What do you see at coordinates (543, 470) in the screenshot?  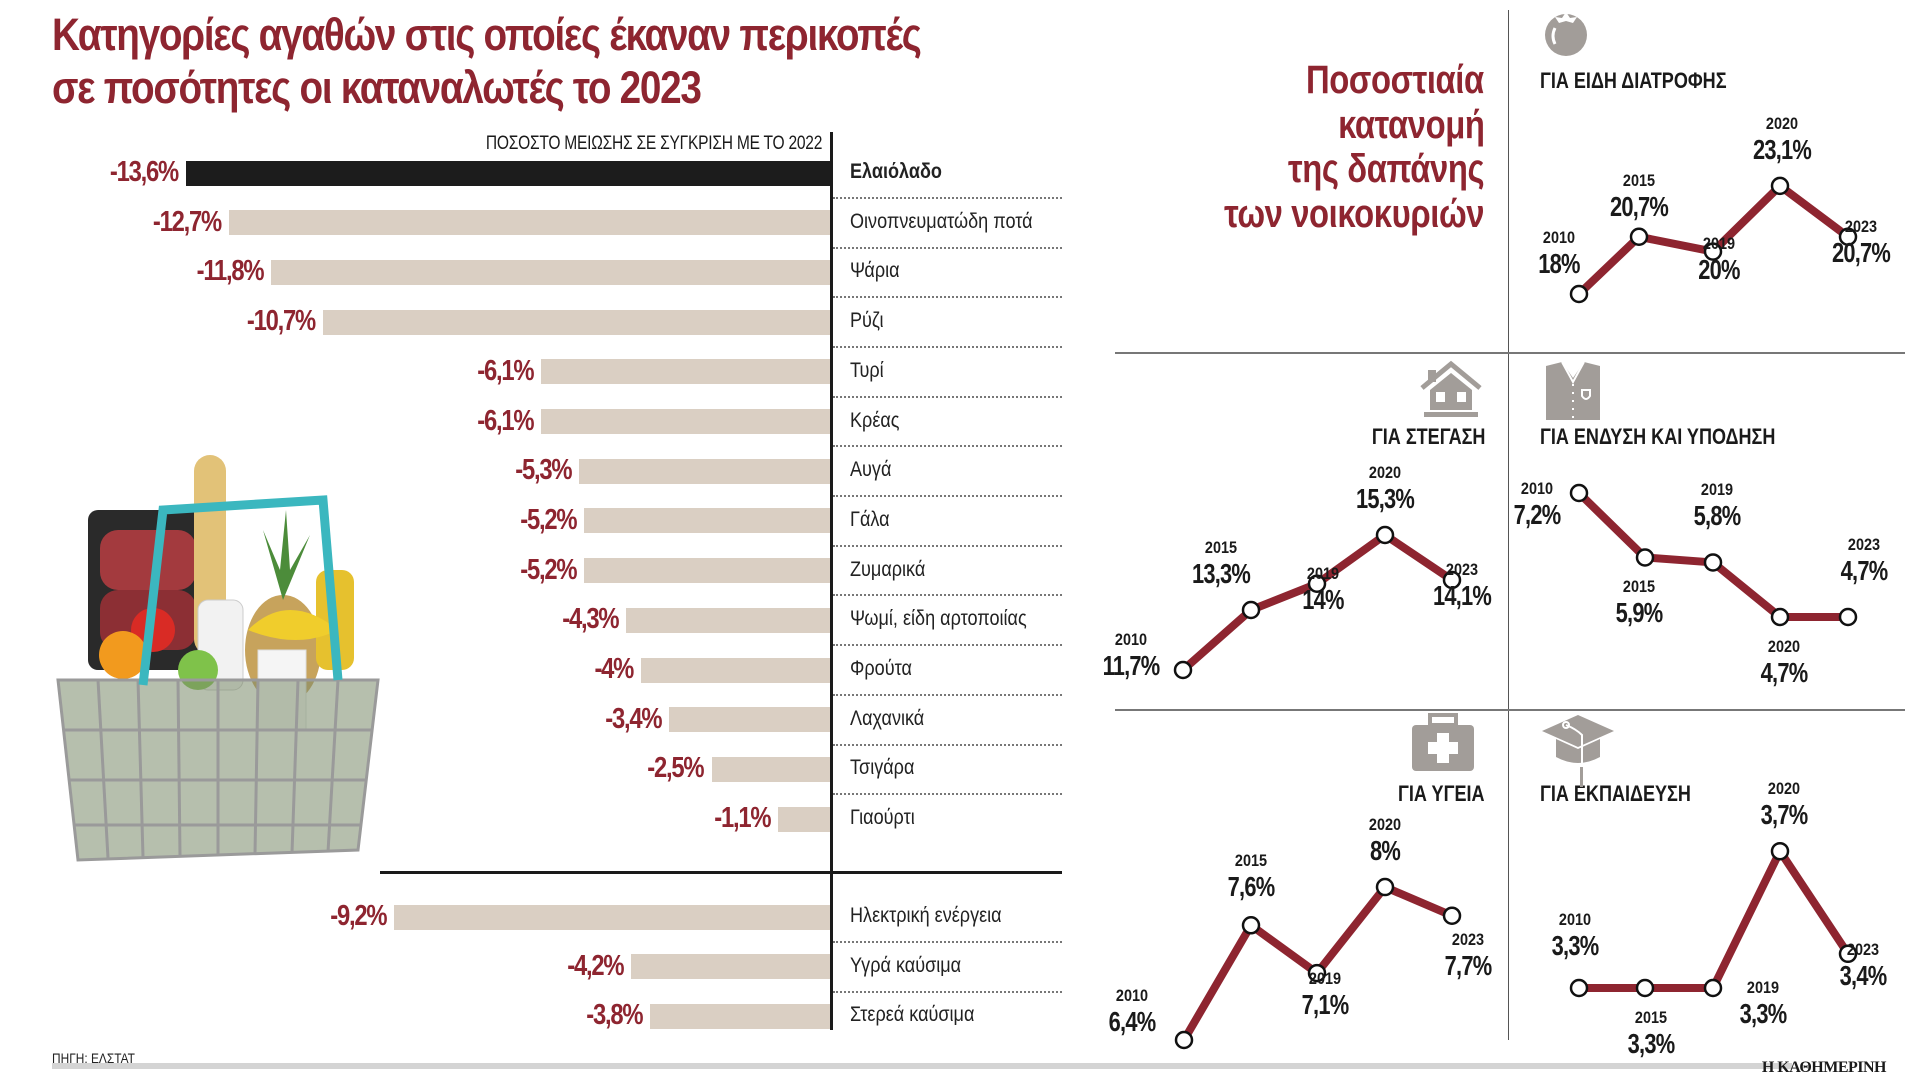 I see `bar-value-label: -5,3%` at bounding box center [543, 470].